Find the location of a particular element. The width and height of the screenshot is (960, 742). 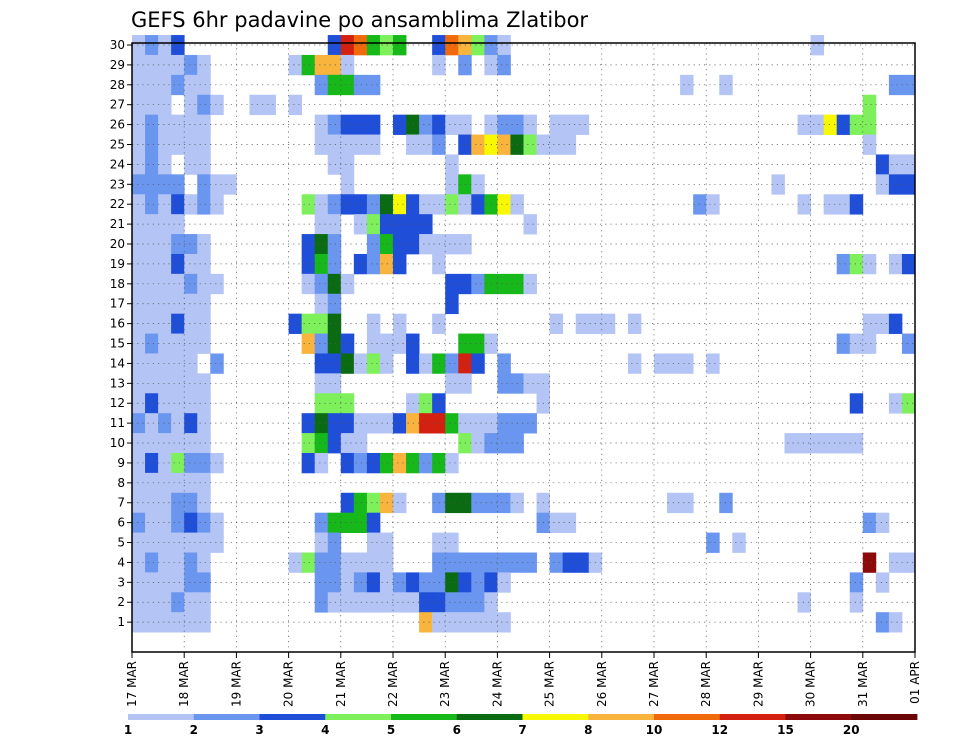

x-tick-label: 22 MAR is located at coordinates (393, 684).